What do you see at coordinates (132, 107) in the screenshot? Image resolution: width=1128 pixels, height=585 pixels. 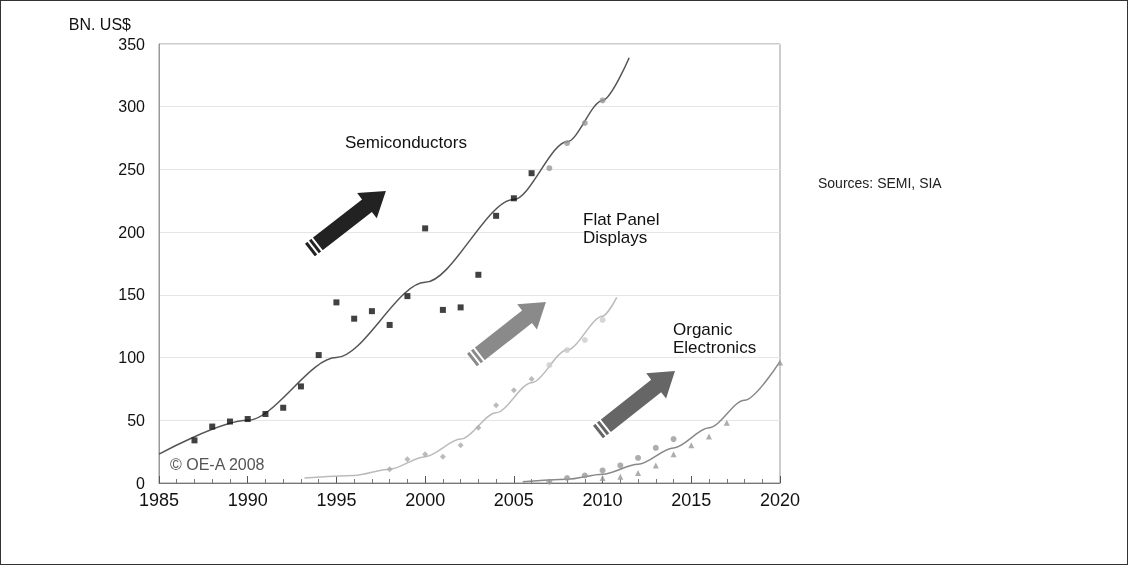 I see `y-tick-label: 300` at bounding box center [132, 107].